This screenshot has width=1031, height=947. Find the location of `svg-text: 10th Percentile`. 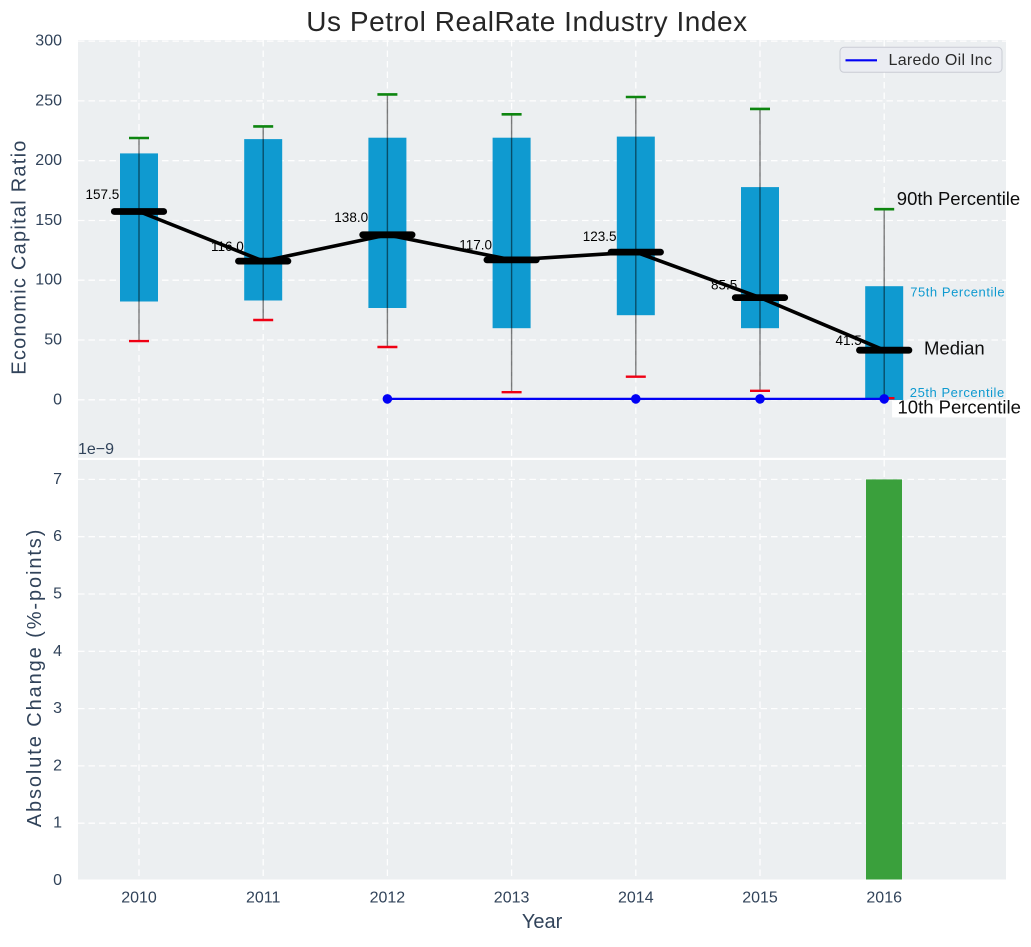

svg-text: 10th Percentile is located at coordinates (959, 407).